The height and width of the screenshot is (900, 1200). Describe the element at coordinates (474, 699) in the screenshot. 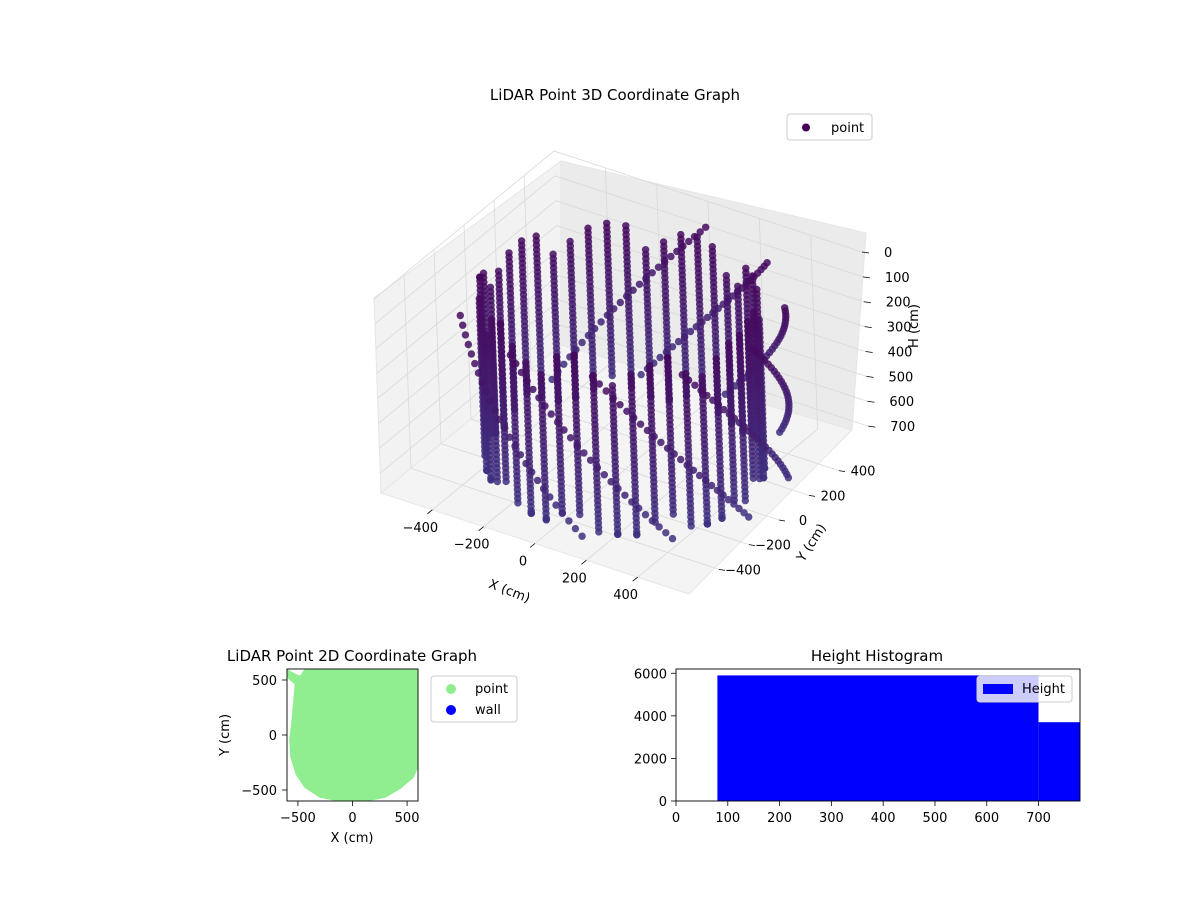

I see `plot2d-legend: point wall` at that location.